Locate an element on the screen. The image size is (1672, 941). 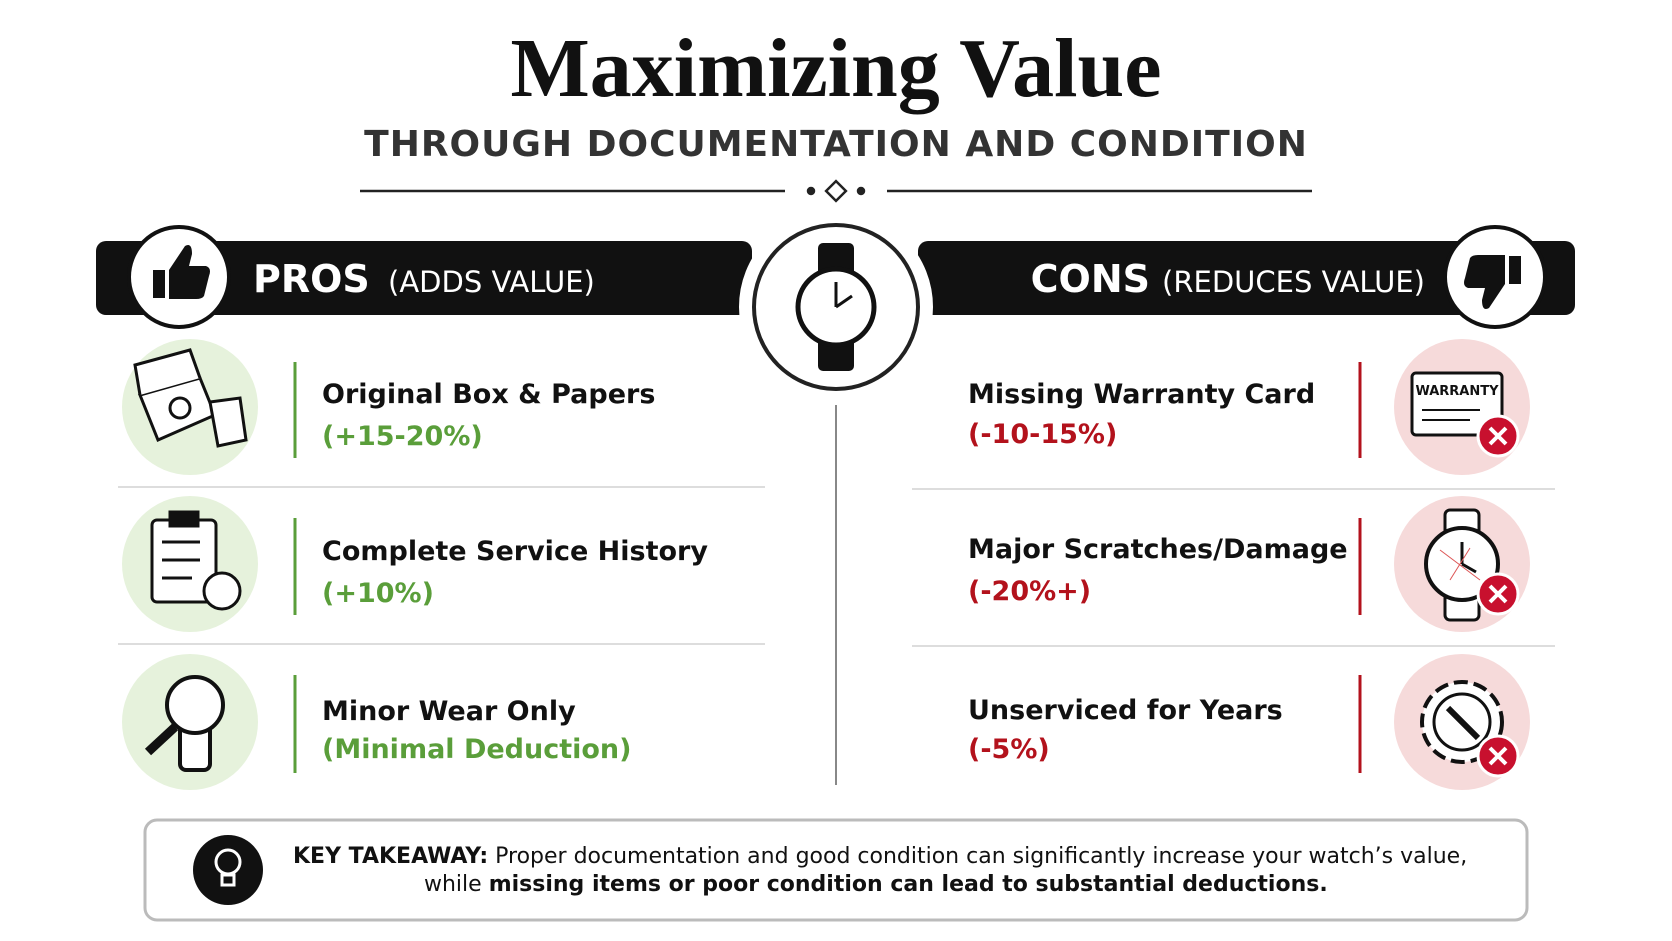
cons-banner is located at coordinates (1246, 278).